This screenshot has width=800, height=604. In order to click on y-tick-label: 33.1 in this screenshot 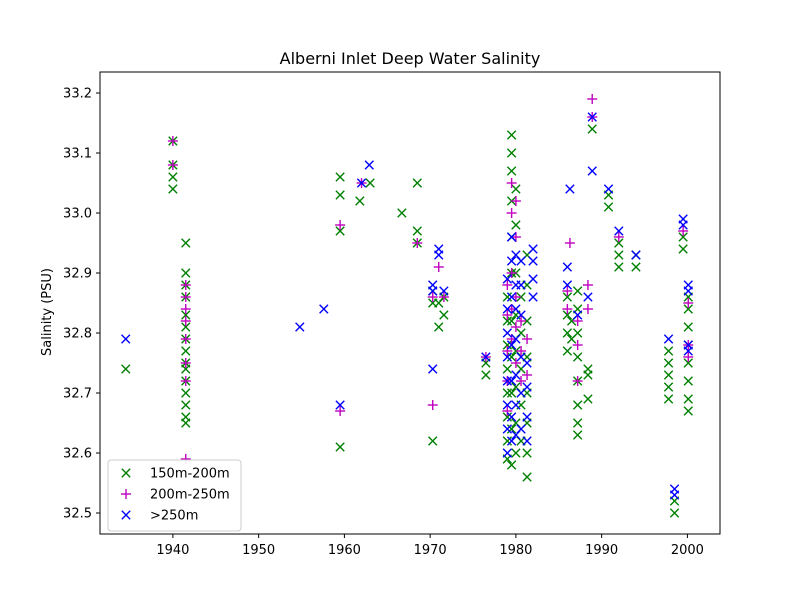, I will do `click(77, 154)`.